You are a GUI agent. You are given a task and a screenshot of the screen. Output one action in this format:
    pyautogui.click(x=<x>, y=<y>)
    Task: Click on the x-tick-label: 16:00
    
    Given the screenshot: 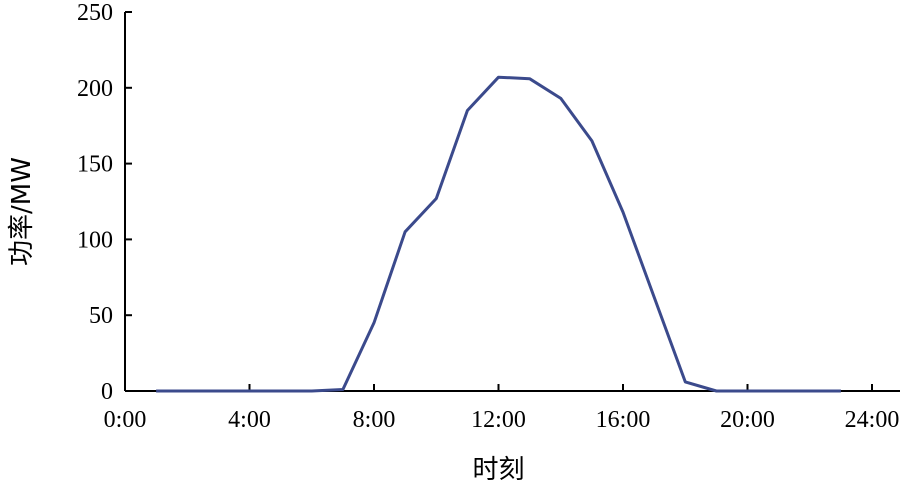 What is the action you would take?
    pyautogui.click(x=623, y=420)
    